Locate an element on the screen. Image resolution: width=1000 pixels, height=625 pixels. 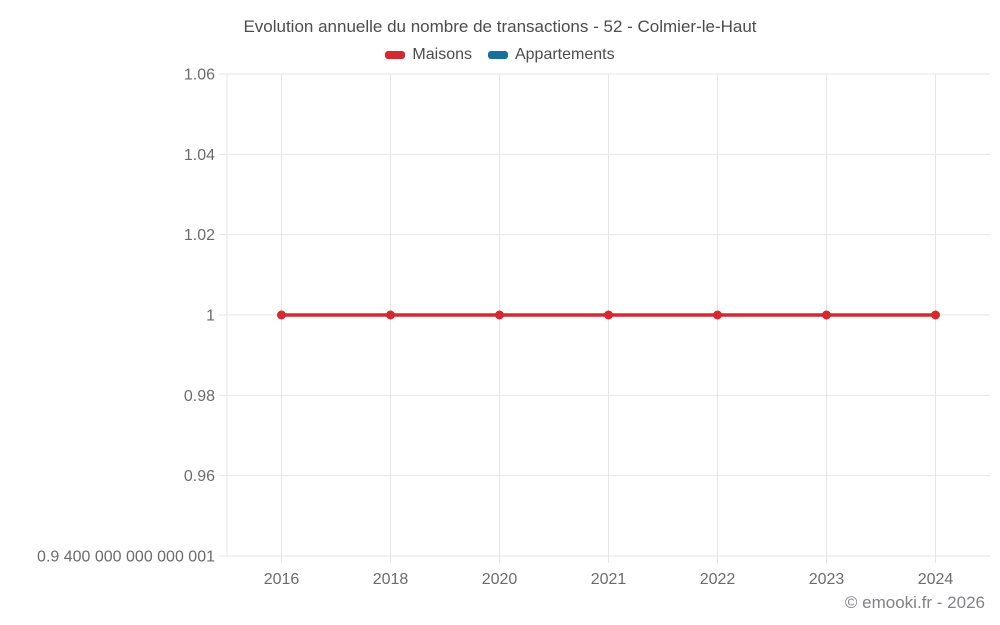
x-axis-tick-label: 2020 is located at coordinates (500, 579).